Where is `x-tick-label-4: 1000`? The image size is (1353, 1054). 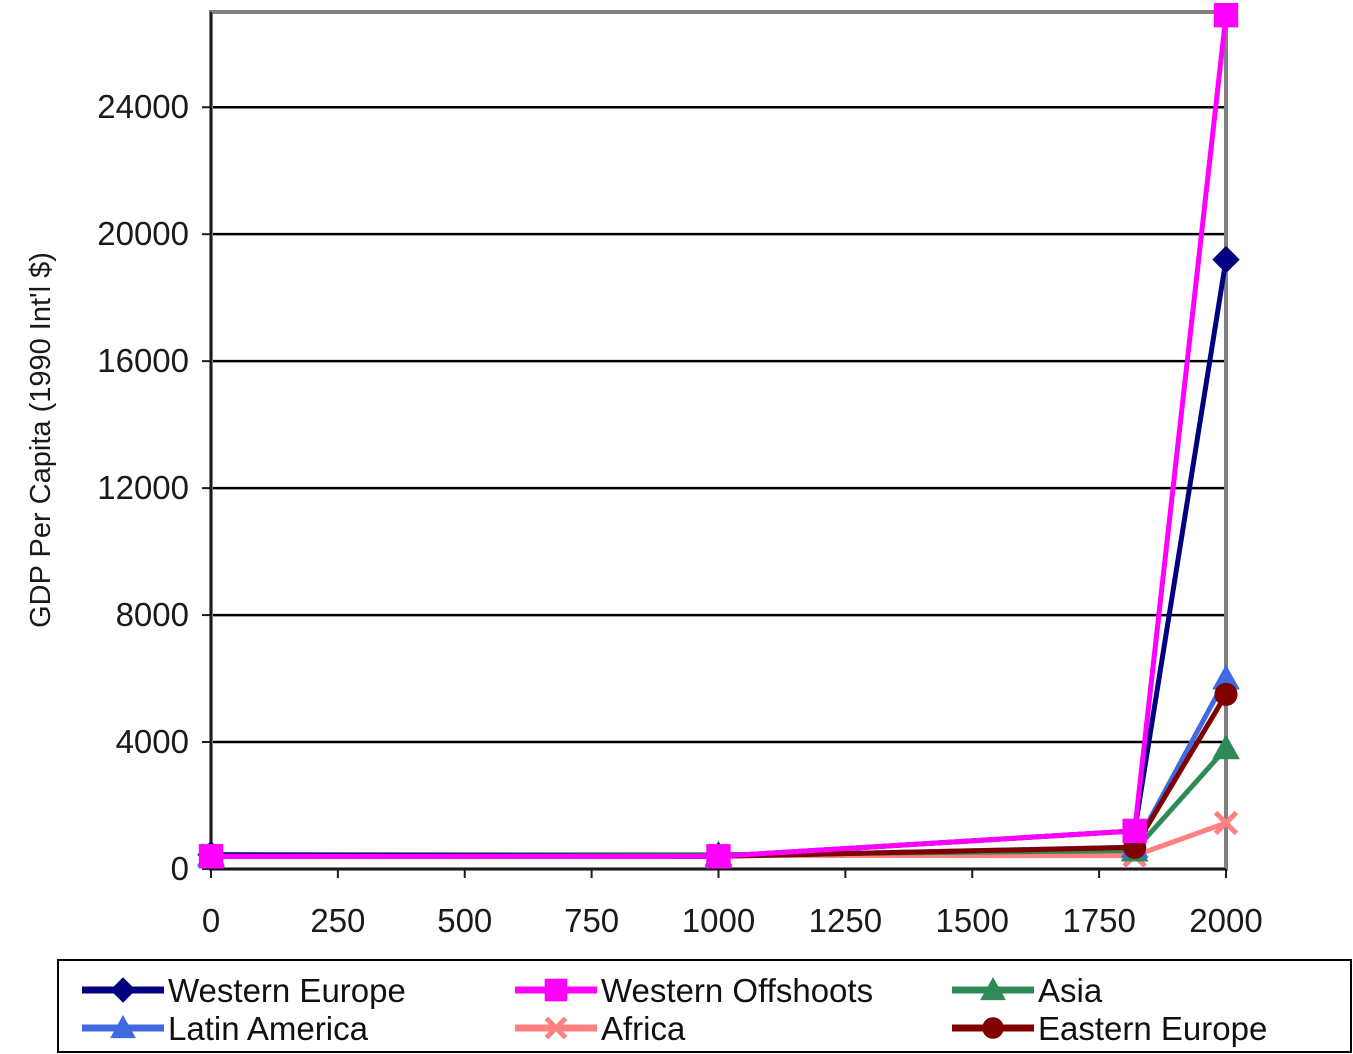
x-tick-label-4: 1000 is located at coordinates (718, 920).